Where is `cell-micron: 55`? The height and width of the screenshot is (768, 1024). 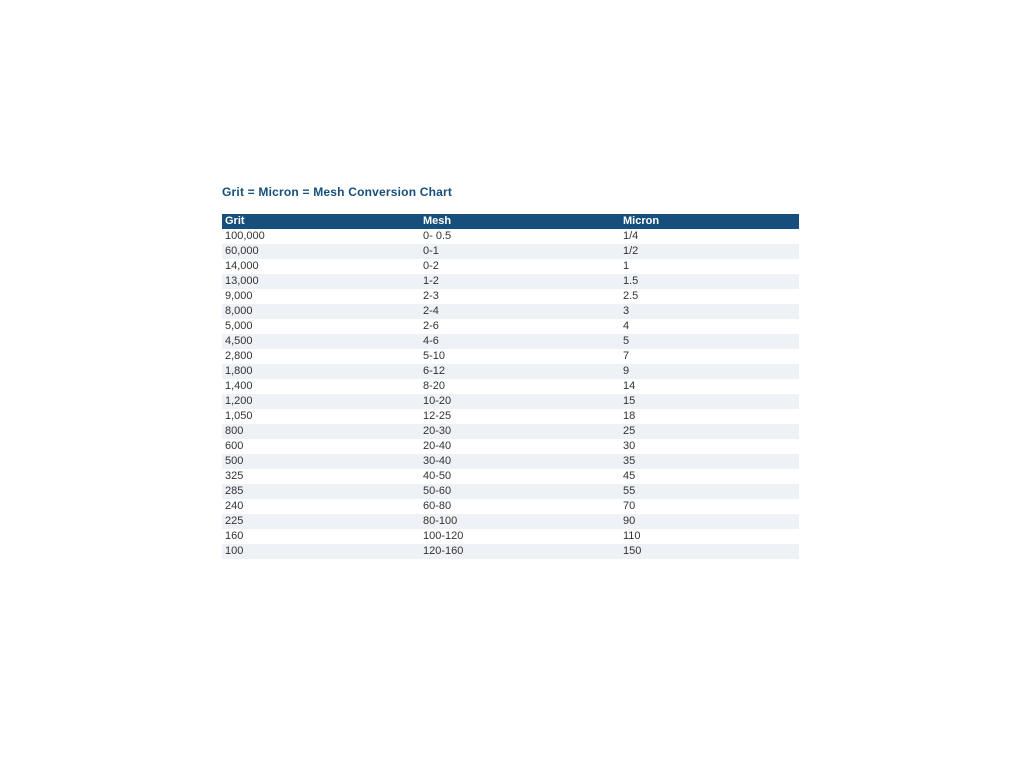 cell-micron: 55 is located at coordinates (629, 491).